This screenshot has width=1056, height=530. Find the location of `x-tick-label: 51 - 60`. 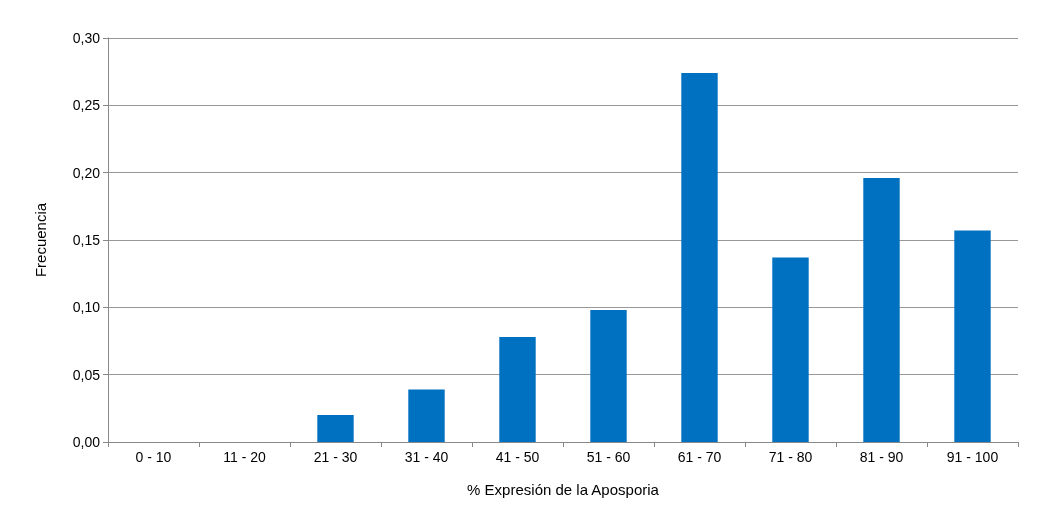

x-tick-label: 51 - 60 is located at coordinates (608, 457).